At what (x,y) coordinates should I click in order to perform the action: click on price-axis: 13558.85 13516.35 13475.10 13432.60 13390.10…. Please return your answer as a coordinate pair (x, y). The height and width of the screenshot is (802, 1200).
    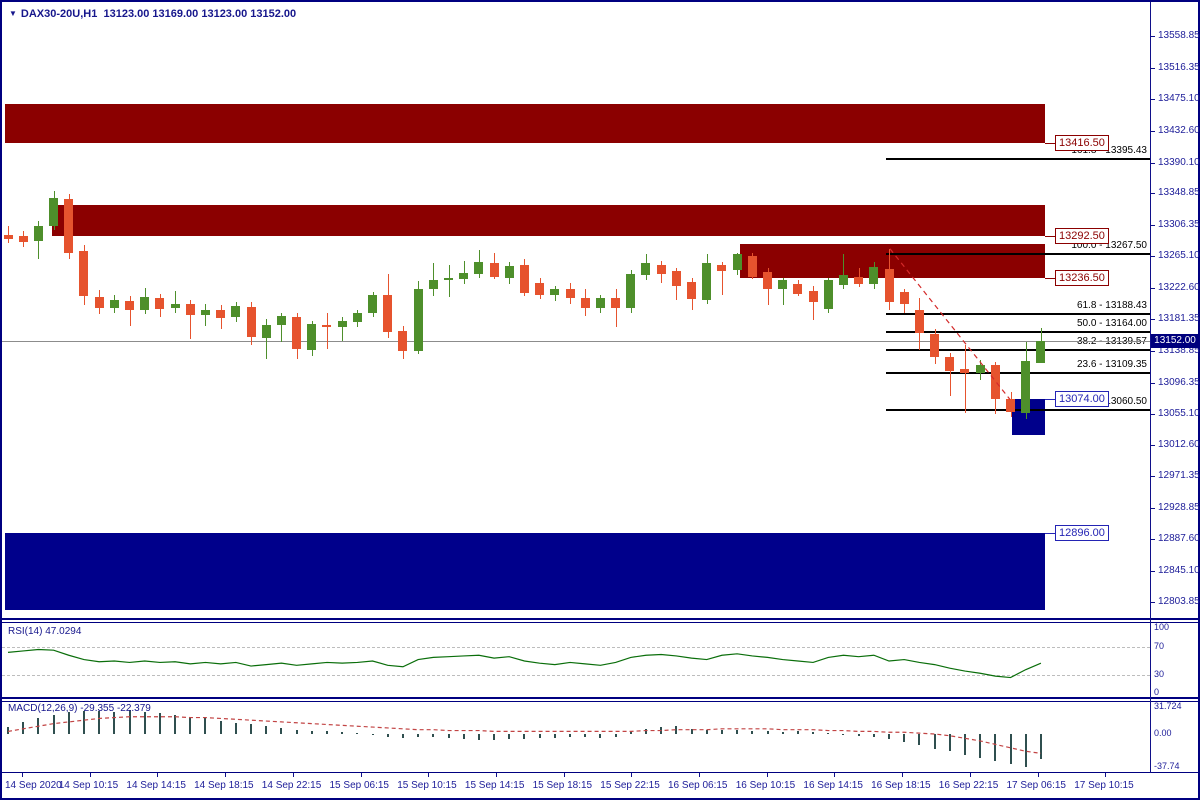
    Looking at the image, I should click on (1175, 387).